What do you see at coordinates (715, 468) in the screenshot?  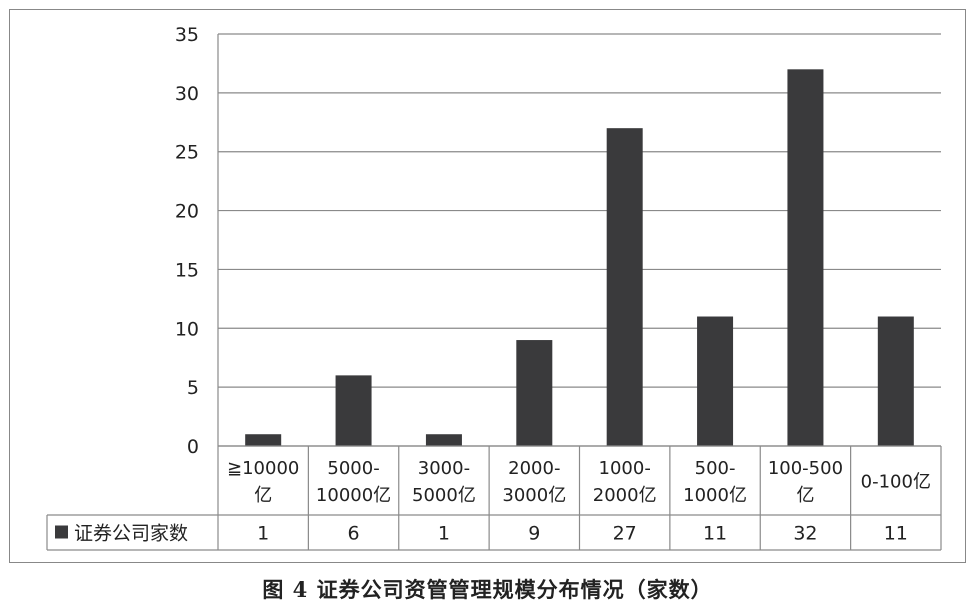 I see `x-tick-label-line: 500-` at bounding box center [715, 468].